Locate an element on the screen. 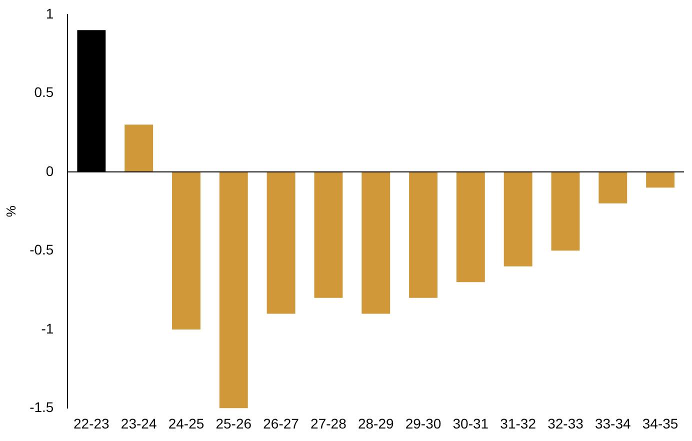  y-tick-label: -0.5 is located at coordinates (42, 250).